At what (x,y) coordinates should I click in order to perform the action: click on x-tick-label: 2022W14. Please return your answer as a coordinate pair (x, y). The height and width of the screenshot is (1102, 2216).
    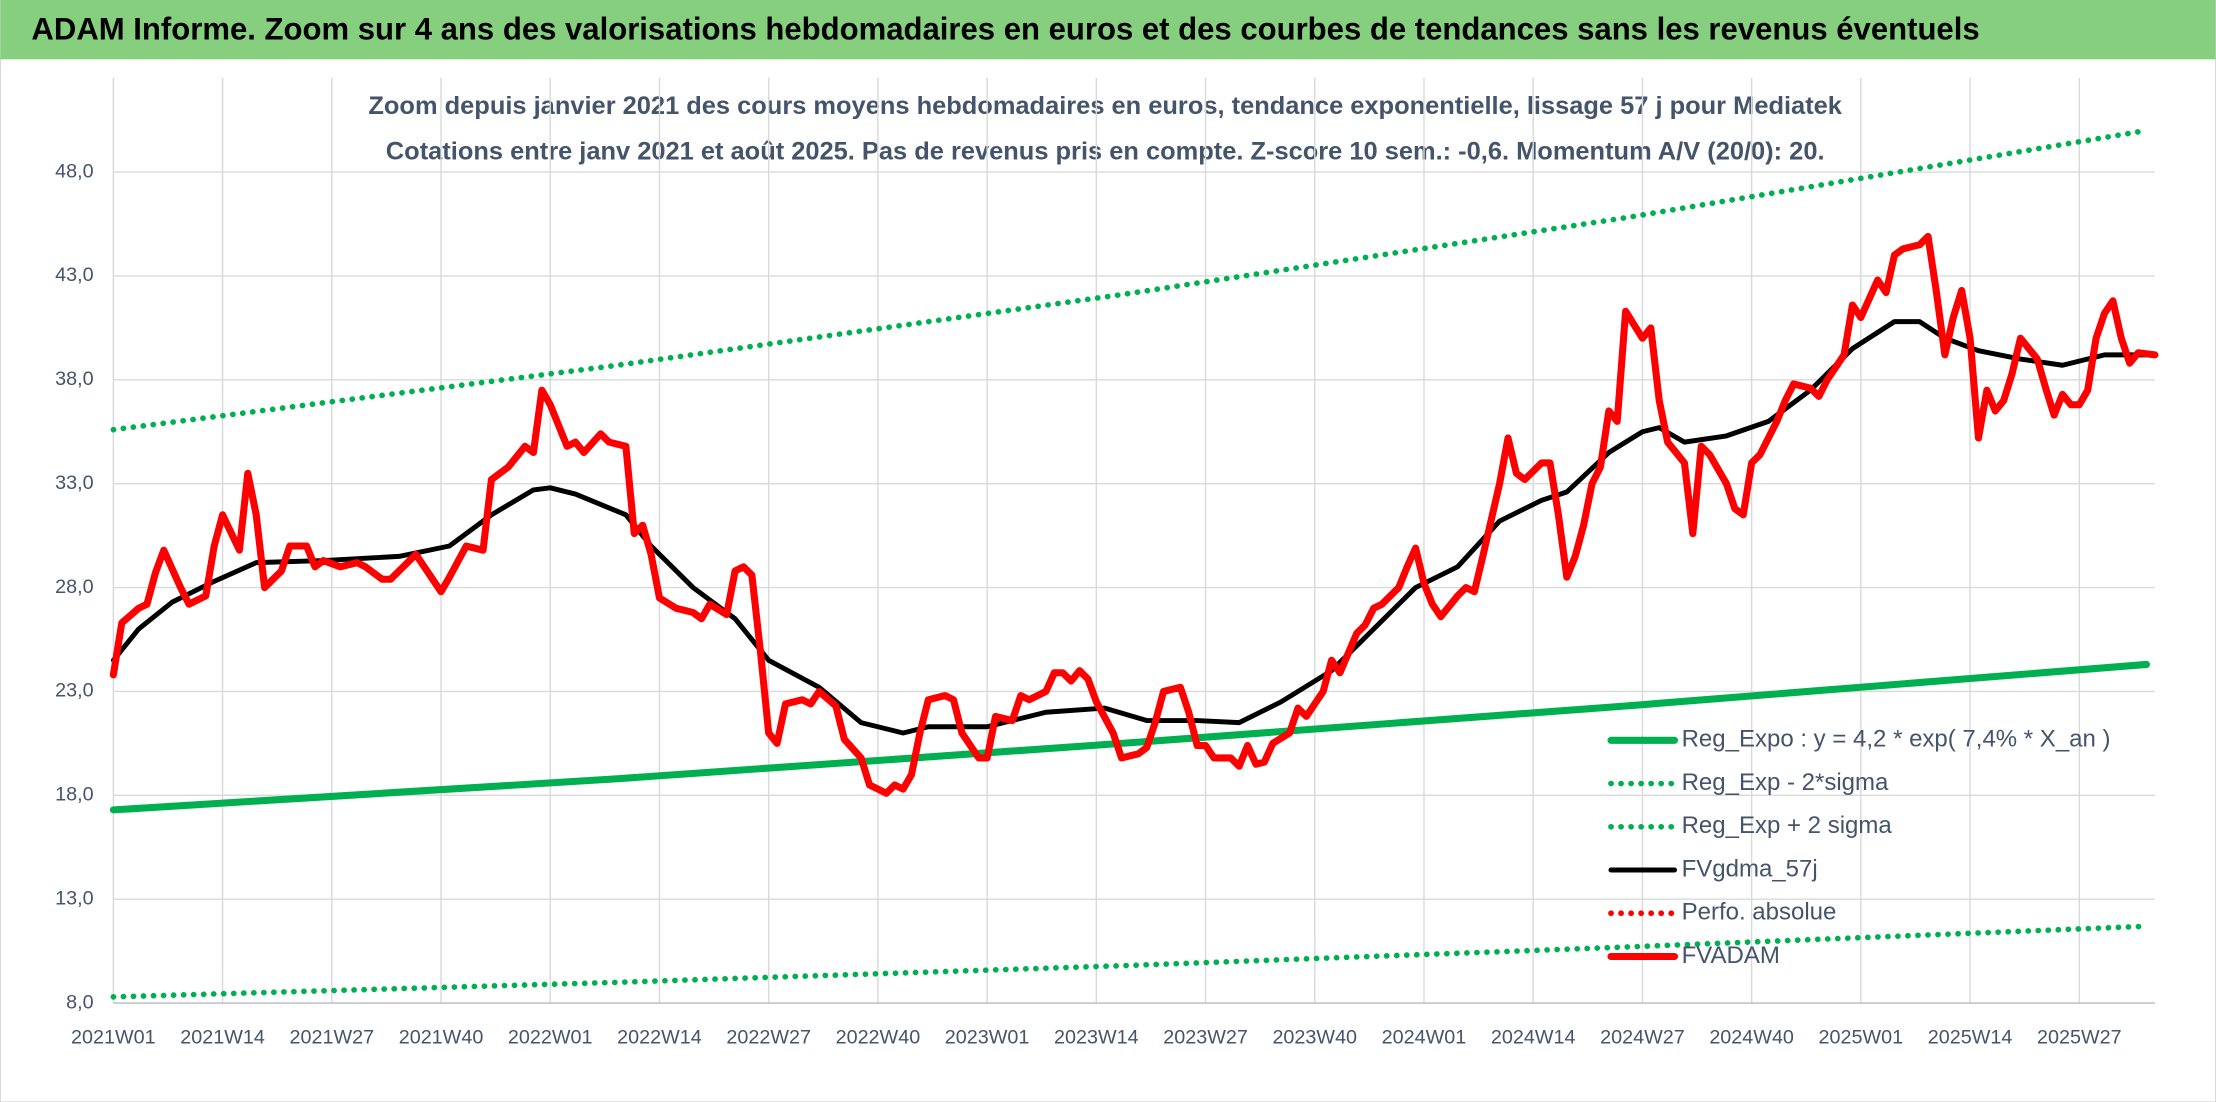
    Looking at the image, I should click on (659, 1038).